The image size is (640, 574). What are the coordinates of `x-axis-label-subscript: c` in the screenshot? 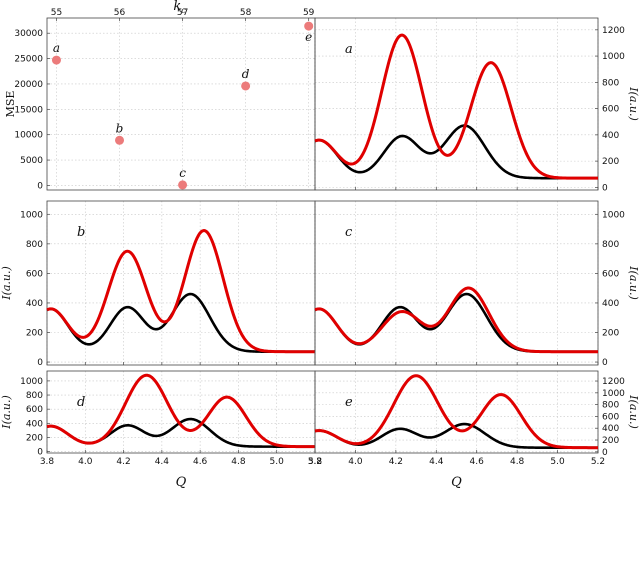 It's located at (183, 10).